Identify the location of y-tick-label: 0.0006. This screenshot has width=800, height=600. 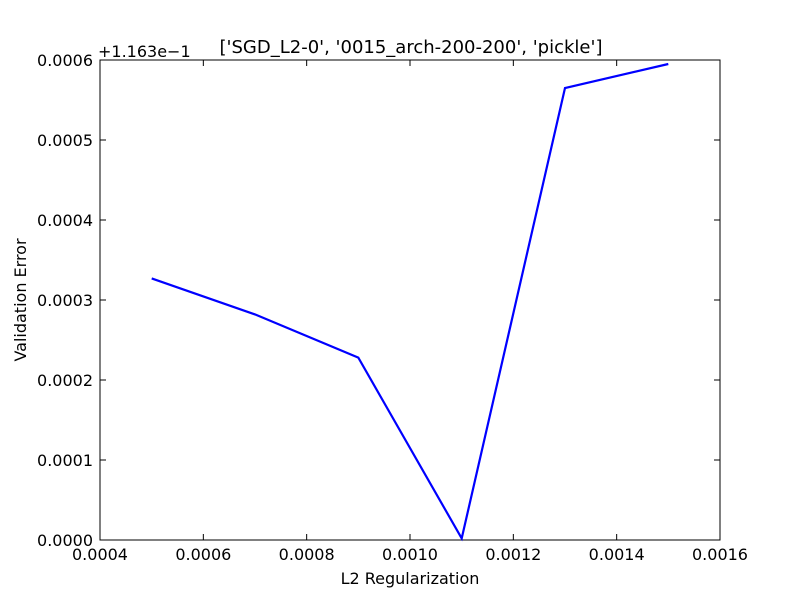
(65, 60).